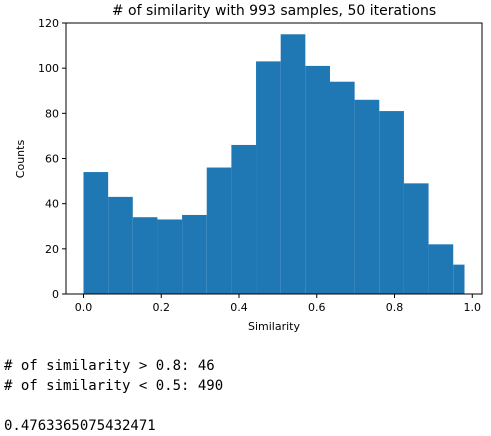 The height and width of the screenshot is (436, 491). I want to click on y-tick-label: 100, so click(48, 68).